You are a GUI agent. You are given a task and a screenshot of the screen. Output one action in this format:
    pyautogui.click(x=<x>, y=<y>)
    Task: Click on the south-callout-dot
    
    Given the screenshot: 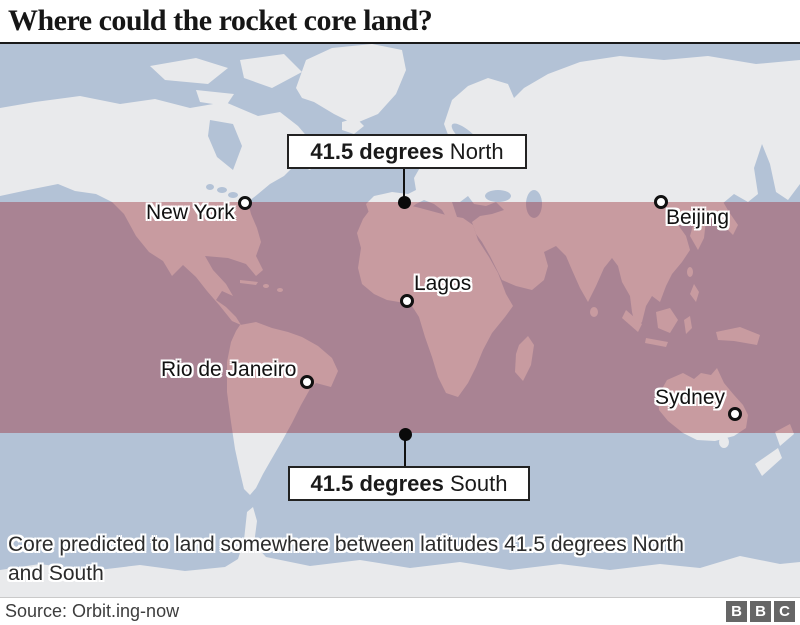 What is the action you would take?
    pyautogui.click(x=405, y=434)
    